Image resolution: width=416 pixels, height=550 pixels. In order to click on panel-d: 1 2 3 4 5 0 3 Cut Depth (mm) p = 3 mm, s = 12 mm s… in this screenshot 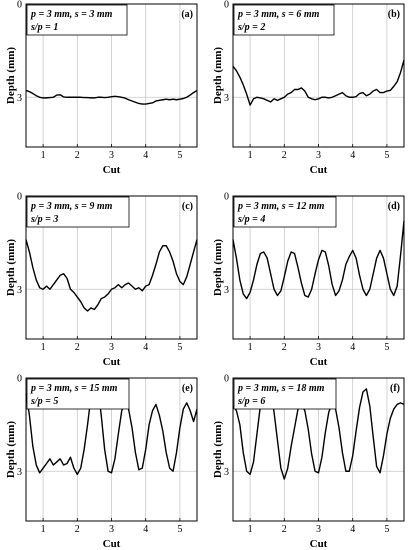, I will do `click(308, 280)`.